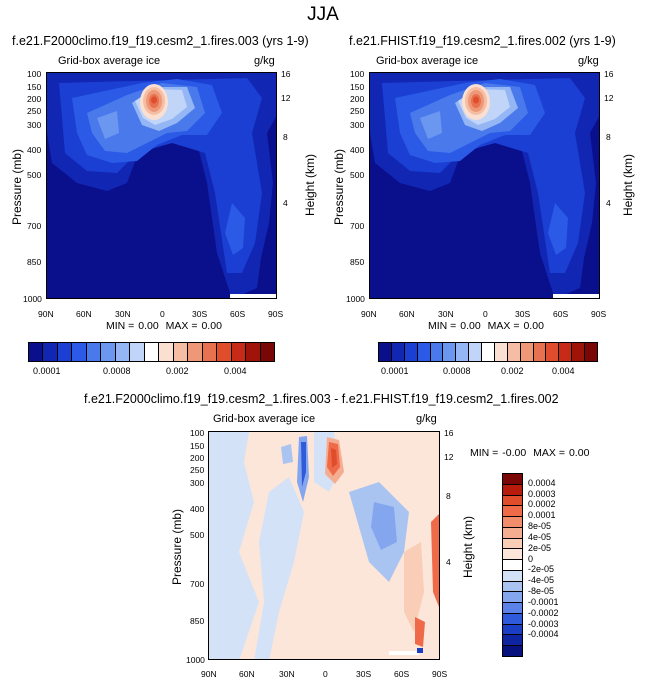  What do you see at coordinates (286, 74) in the screenshot?
I see `p1-htick-16: 16` at bounding box center [286, 74].